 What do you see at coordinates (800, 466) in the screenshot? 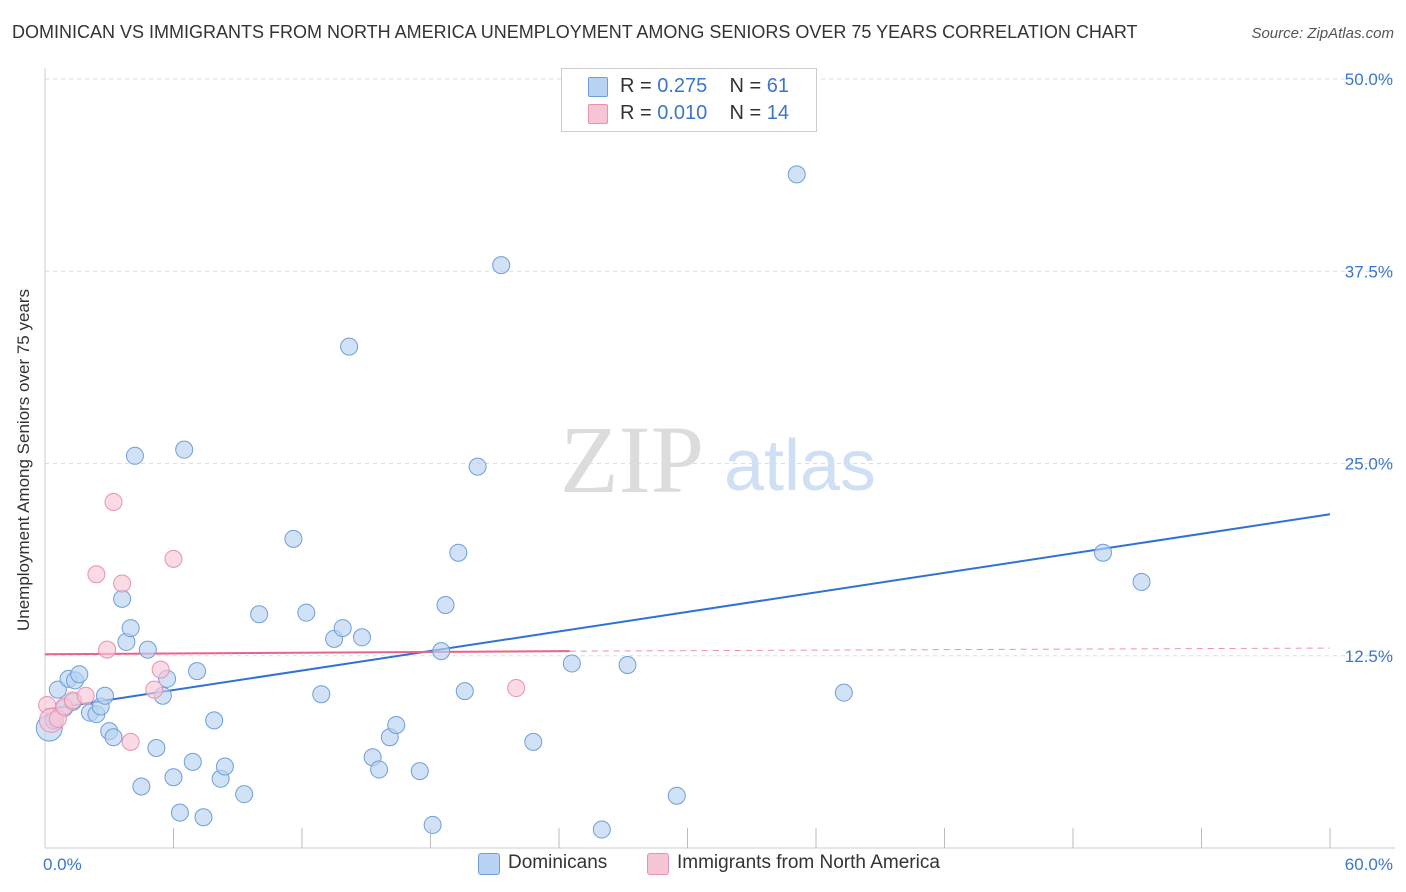
I see `watermark-atlas: atlas` at bounding box center [800, 466].